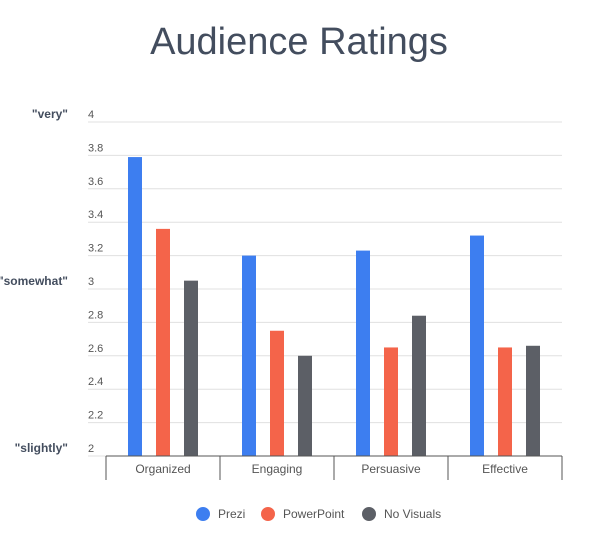  Describe the element at coordinates (95, 315) in the screenshot. I see `y-tick-label: 2.8` at that location.